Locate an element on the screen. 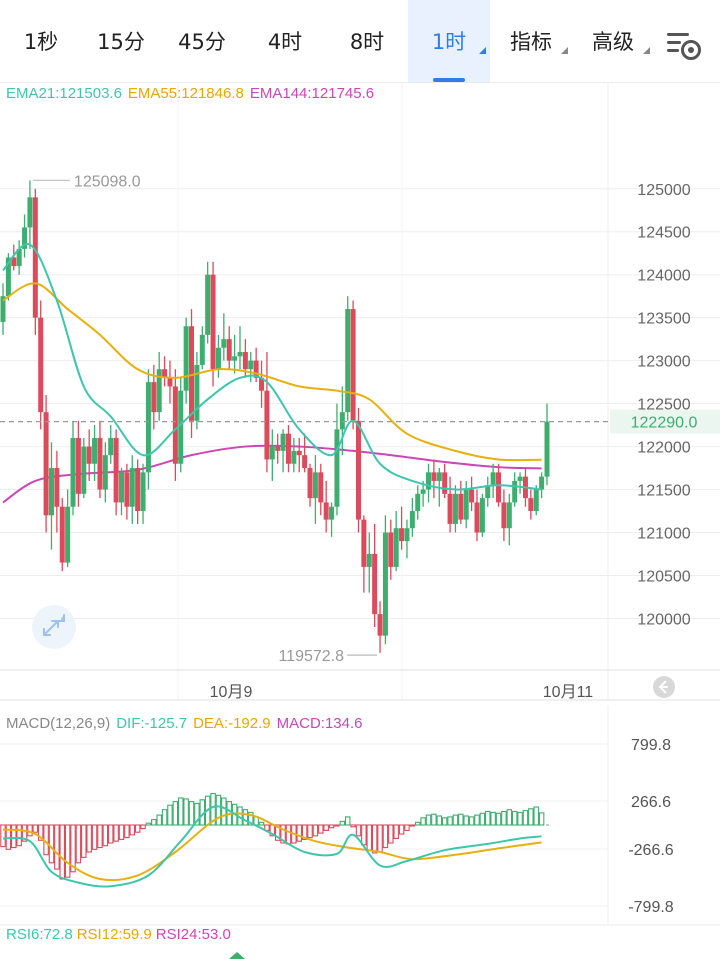  settings-gear-icon is located at coordinates (685, 45).